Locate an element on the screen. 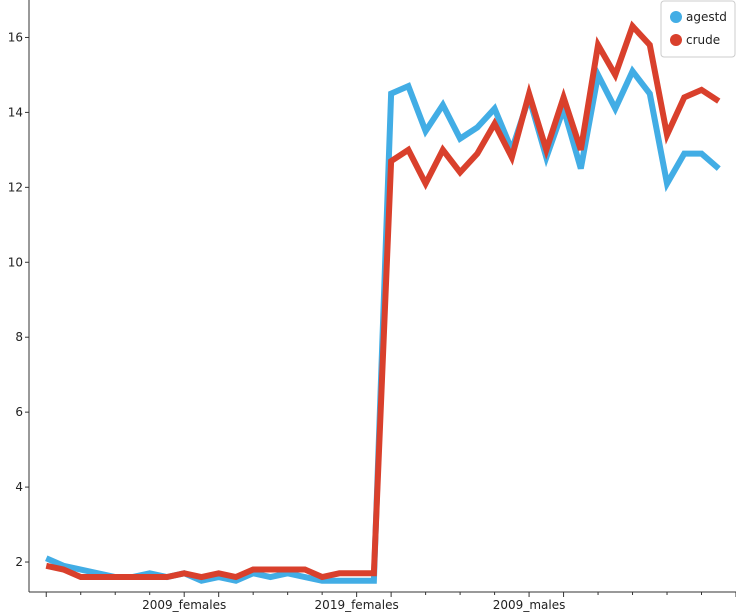  y-axis: 2 4 6 8 10 12 14 16 is located at coordinates (19, 296).